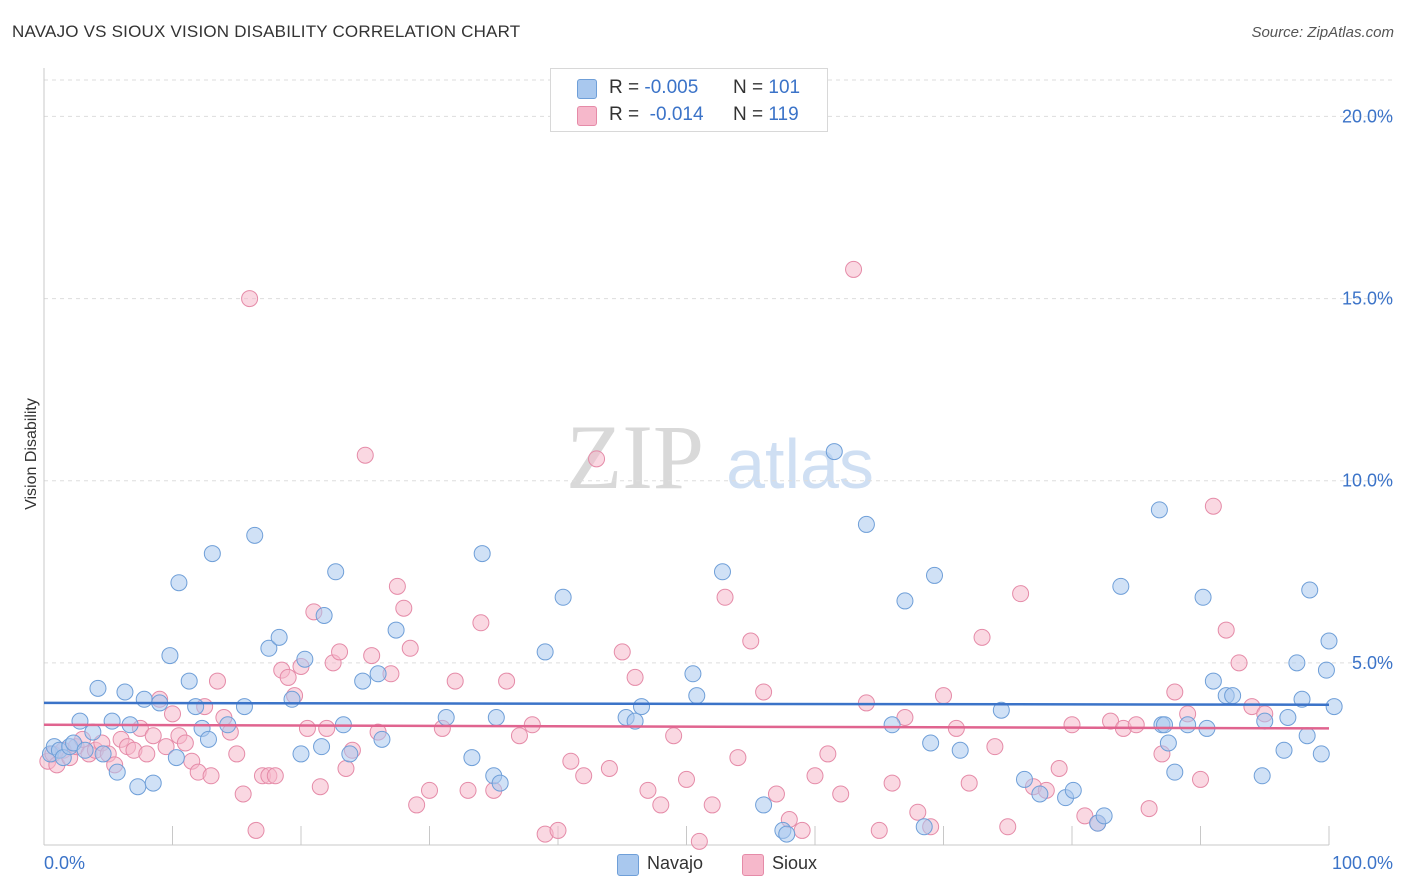 The image size is (1406, 892). Describe the element at coordinates (800, 464) in the screenshot. I see `watermark-atlas: atlas` at that location.